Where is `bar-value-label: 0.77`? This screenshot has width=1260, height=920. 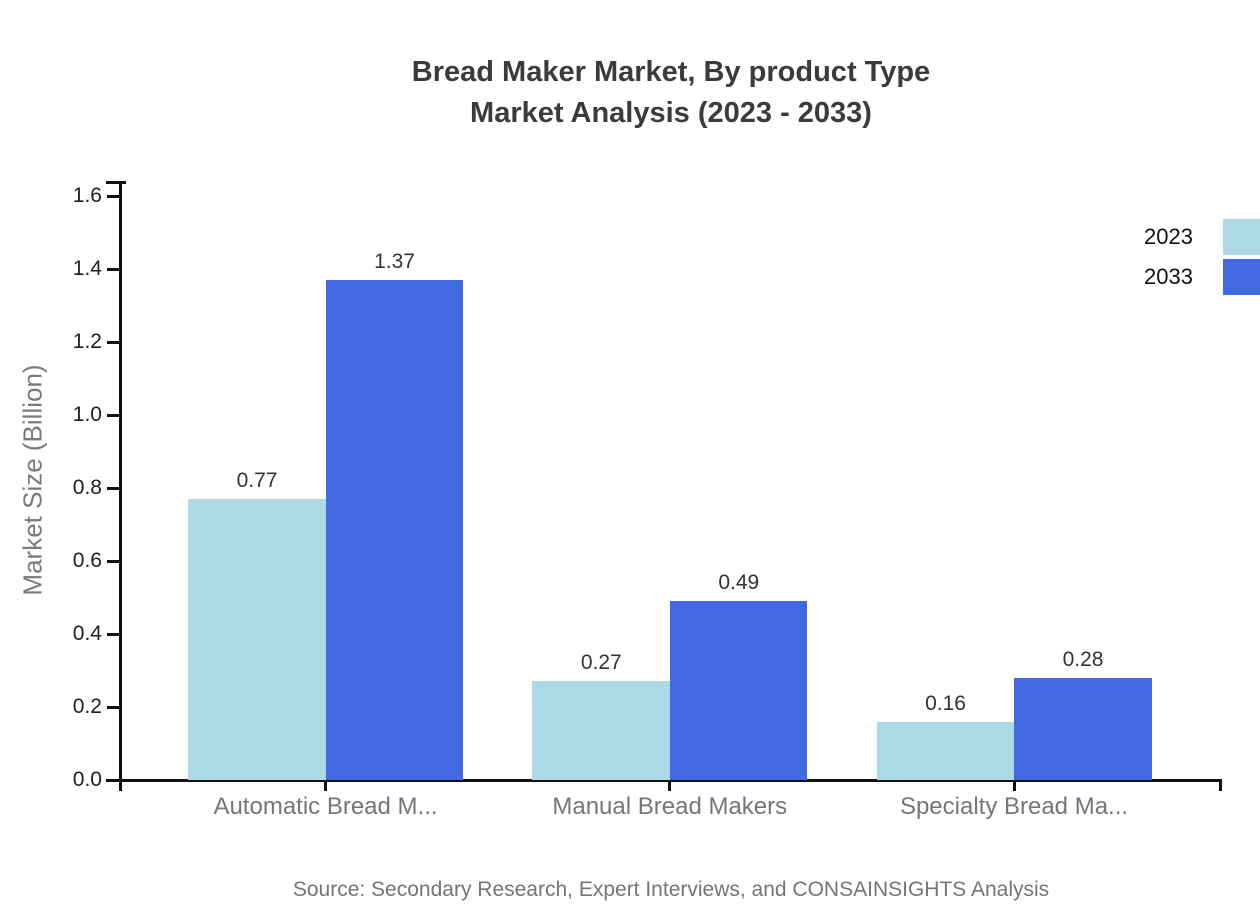 bar-value-label: 0.77 is located at coordinates (257, 480).